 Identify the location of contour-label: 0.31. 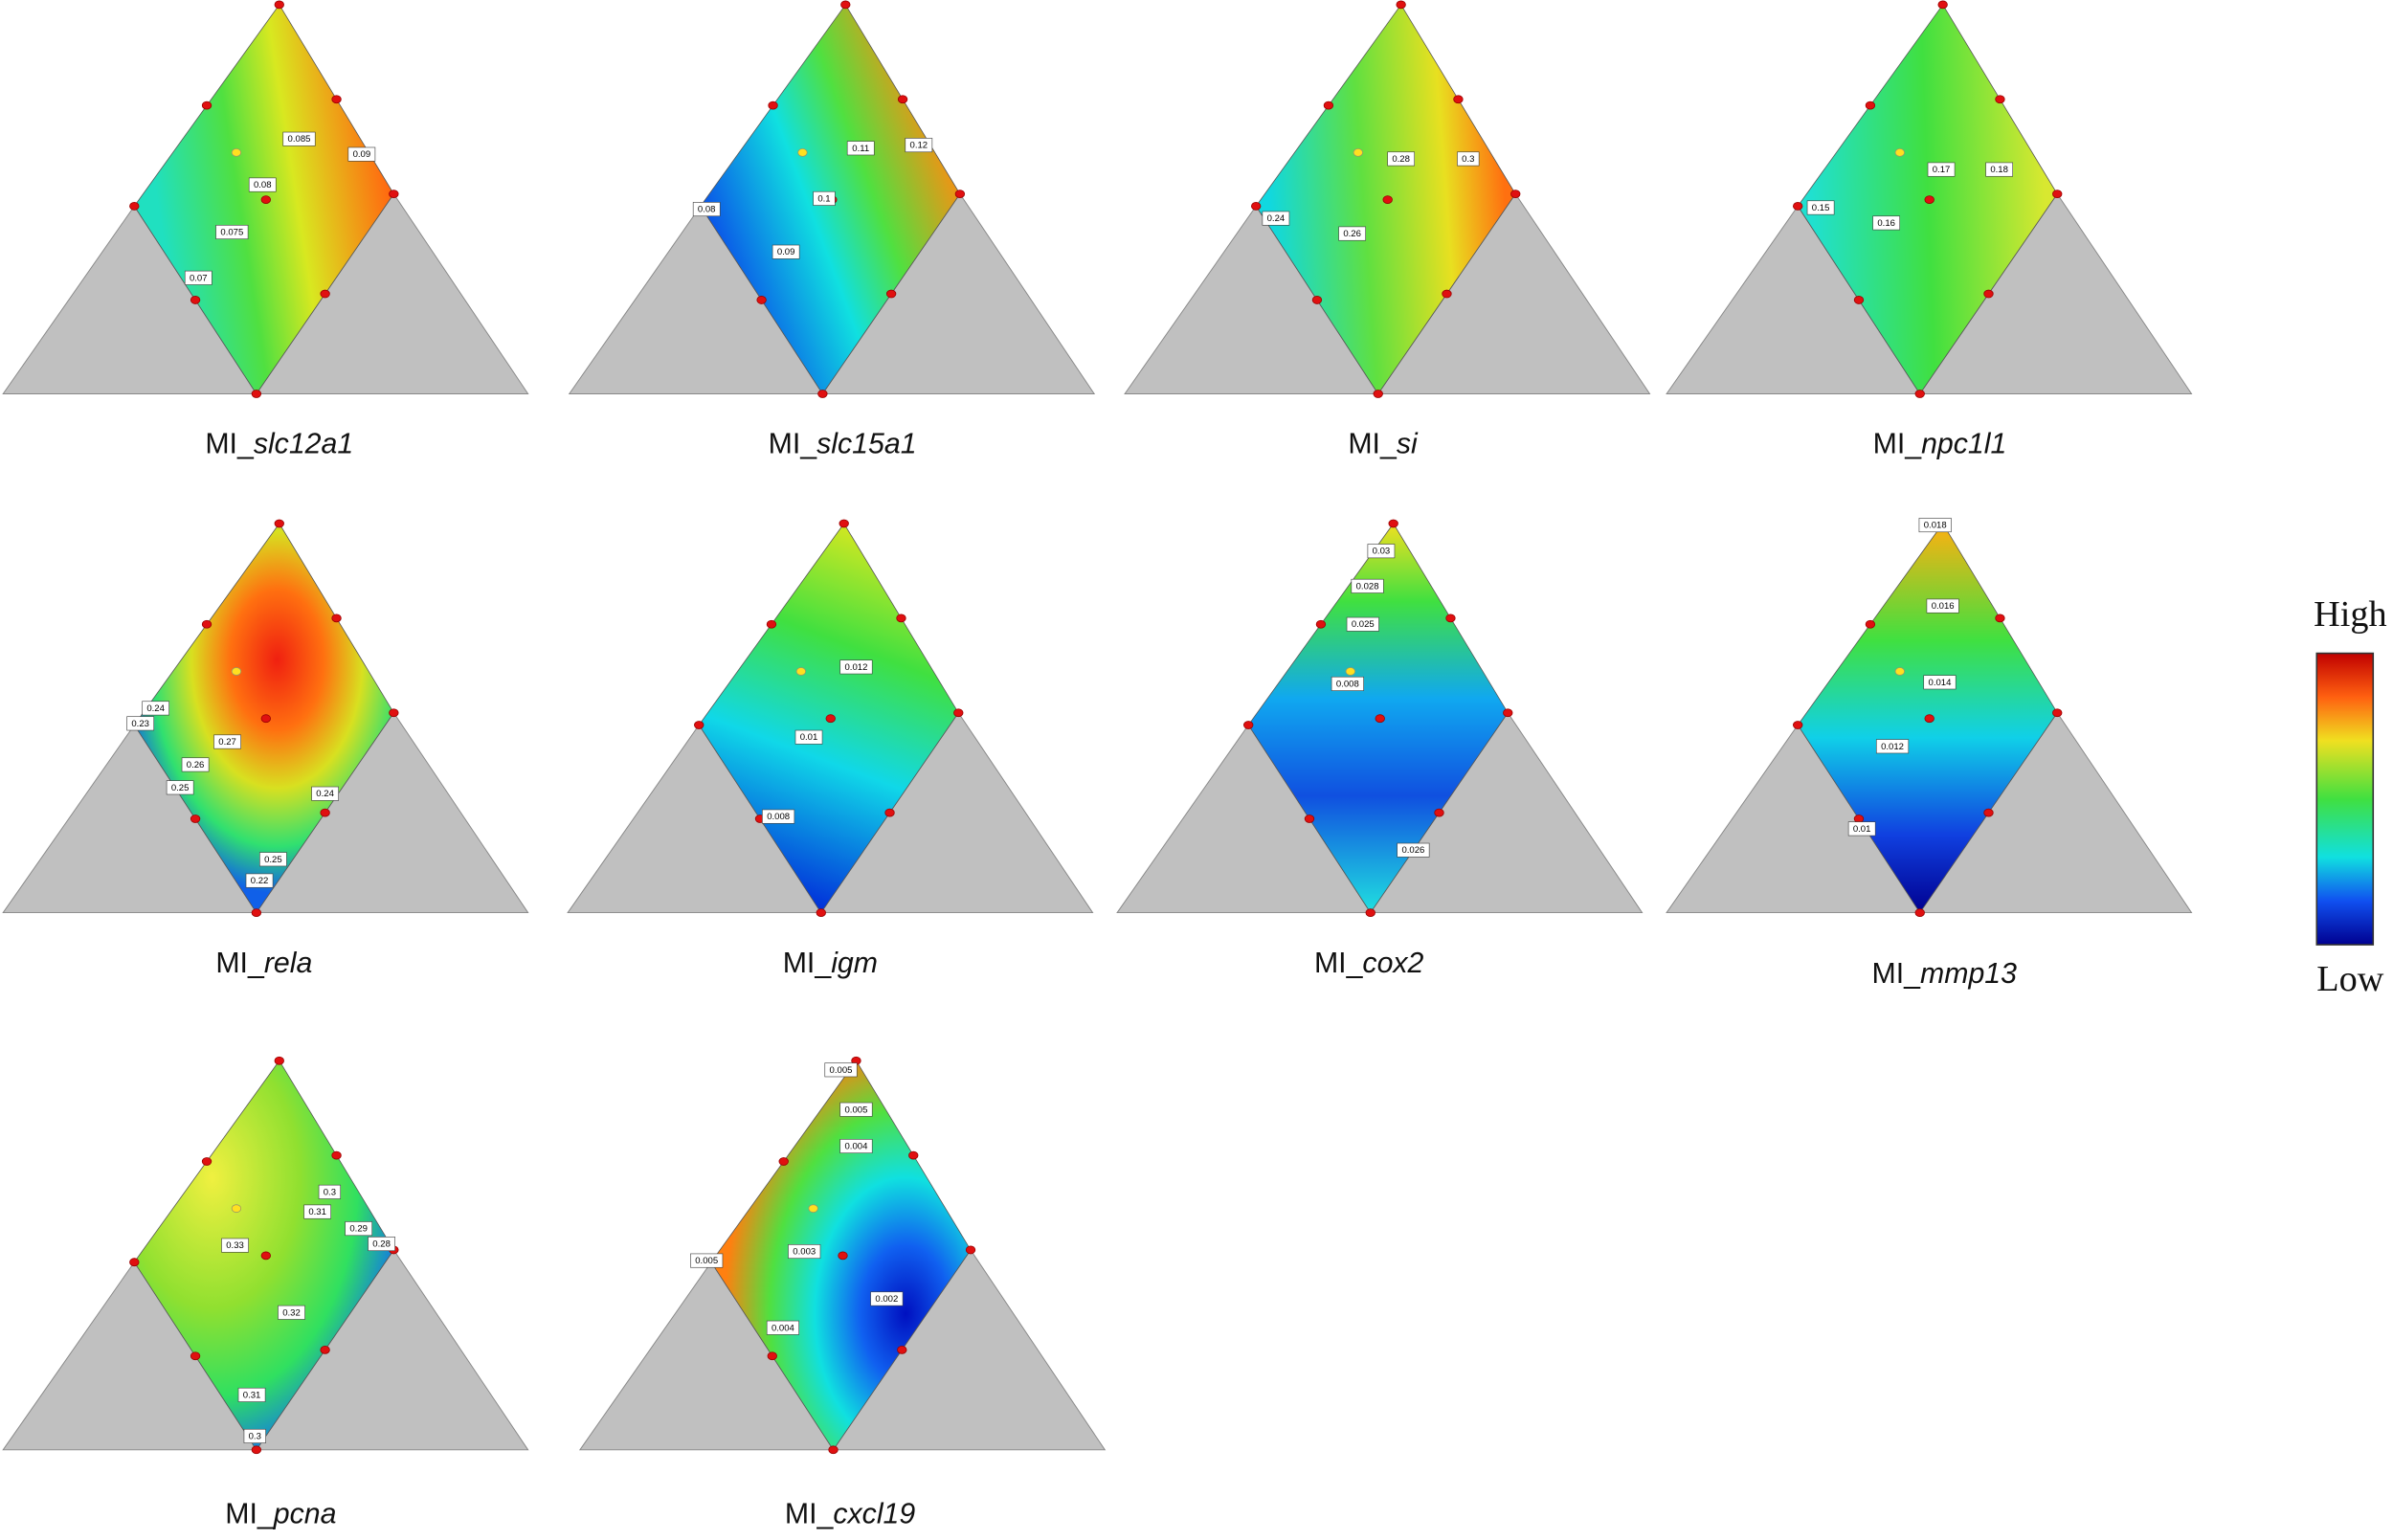
(252, 1395).